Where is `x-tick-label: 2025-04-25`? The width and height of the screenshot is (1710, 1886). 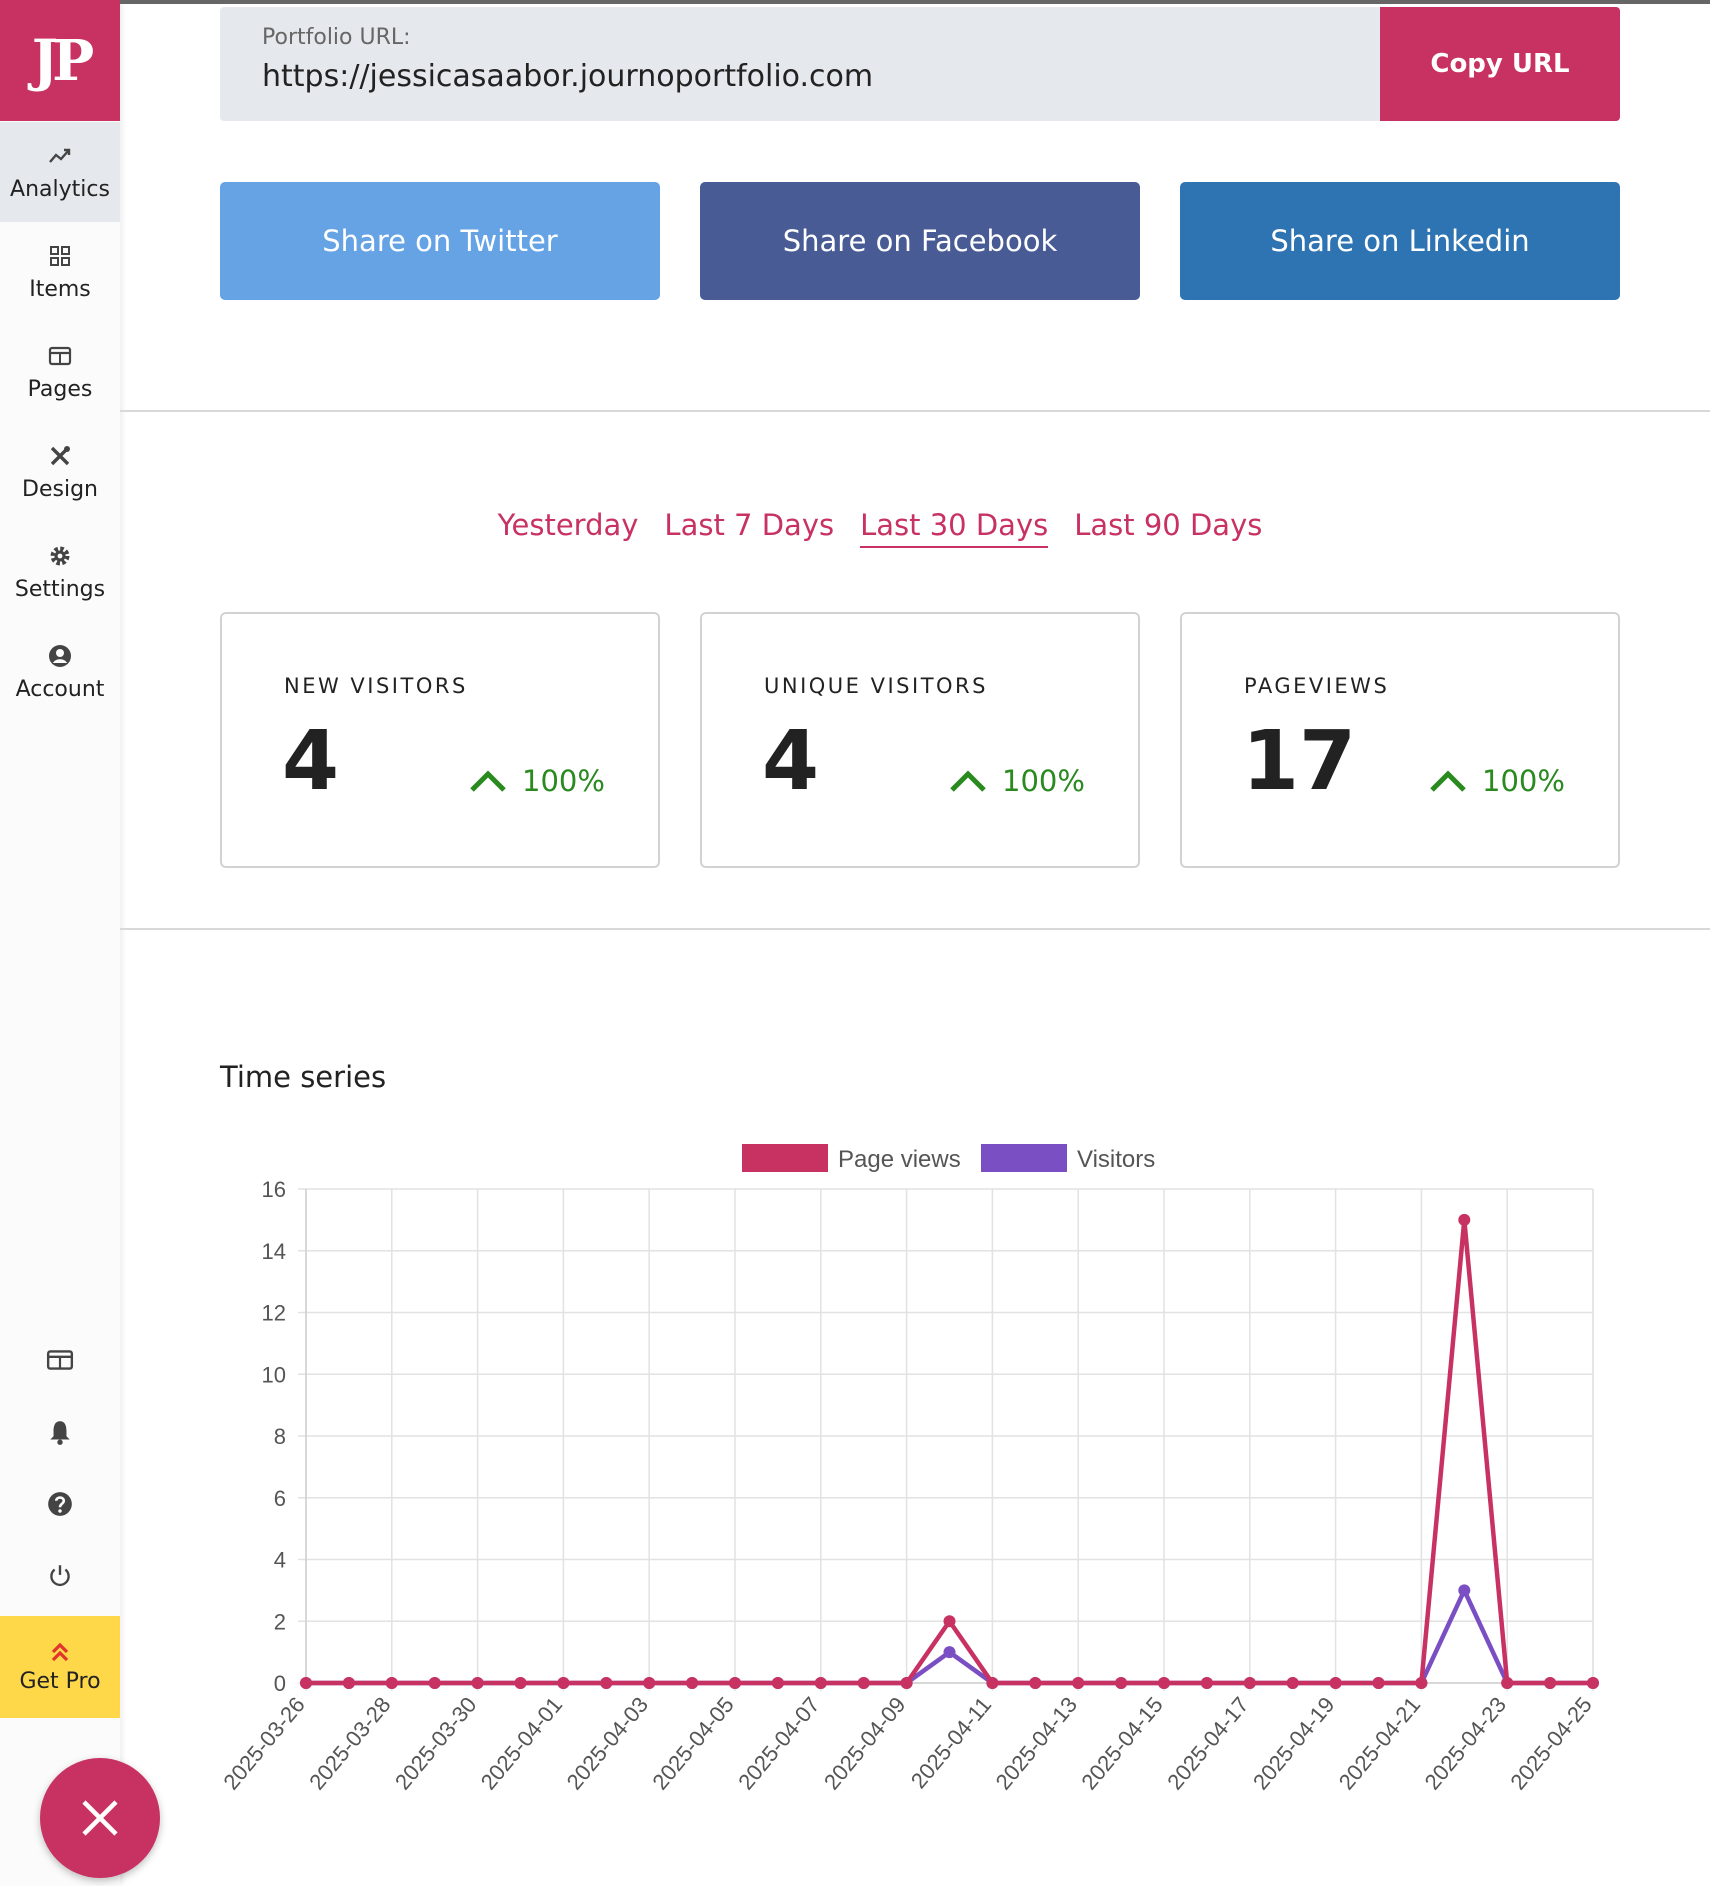
x-tick-label: 2025-04-25 is located at coordinates (1550, 1743).